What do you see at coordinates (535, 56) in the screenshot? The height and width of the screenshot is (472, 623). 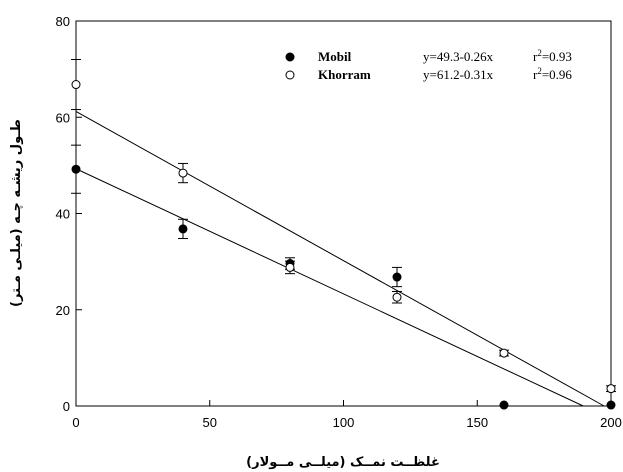 I see `legend-r2-symbol-mobil: r` at bounding box center [535, 56].